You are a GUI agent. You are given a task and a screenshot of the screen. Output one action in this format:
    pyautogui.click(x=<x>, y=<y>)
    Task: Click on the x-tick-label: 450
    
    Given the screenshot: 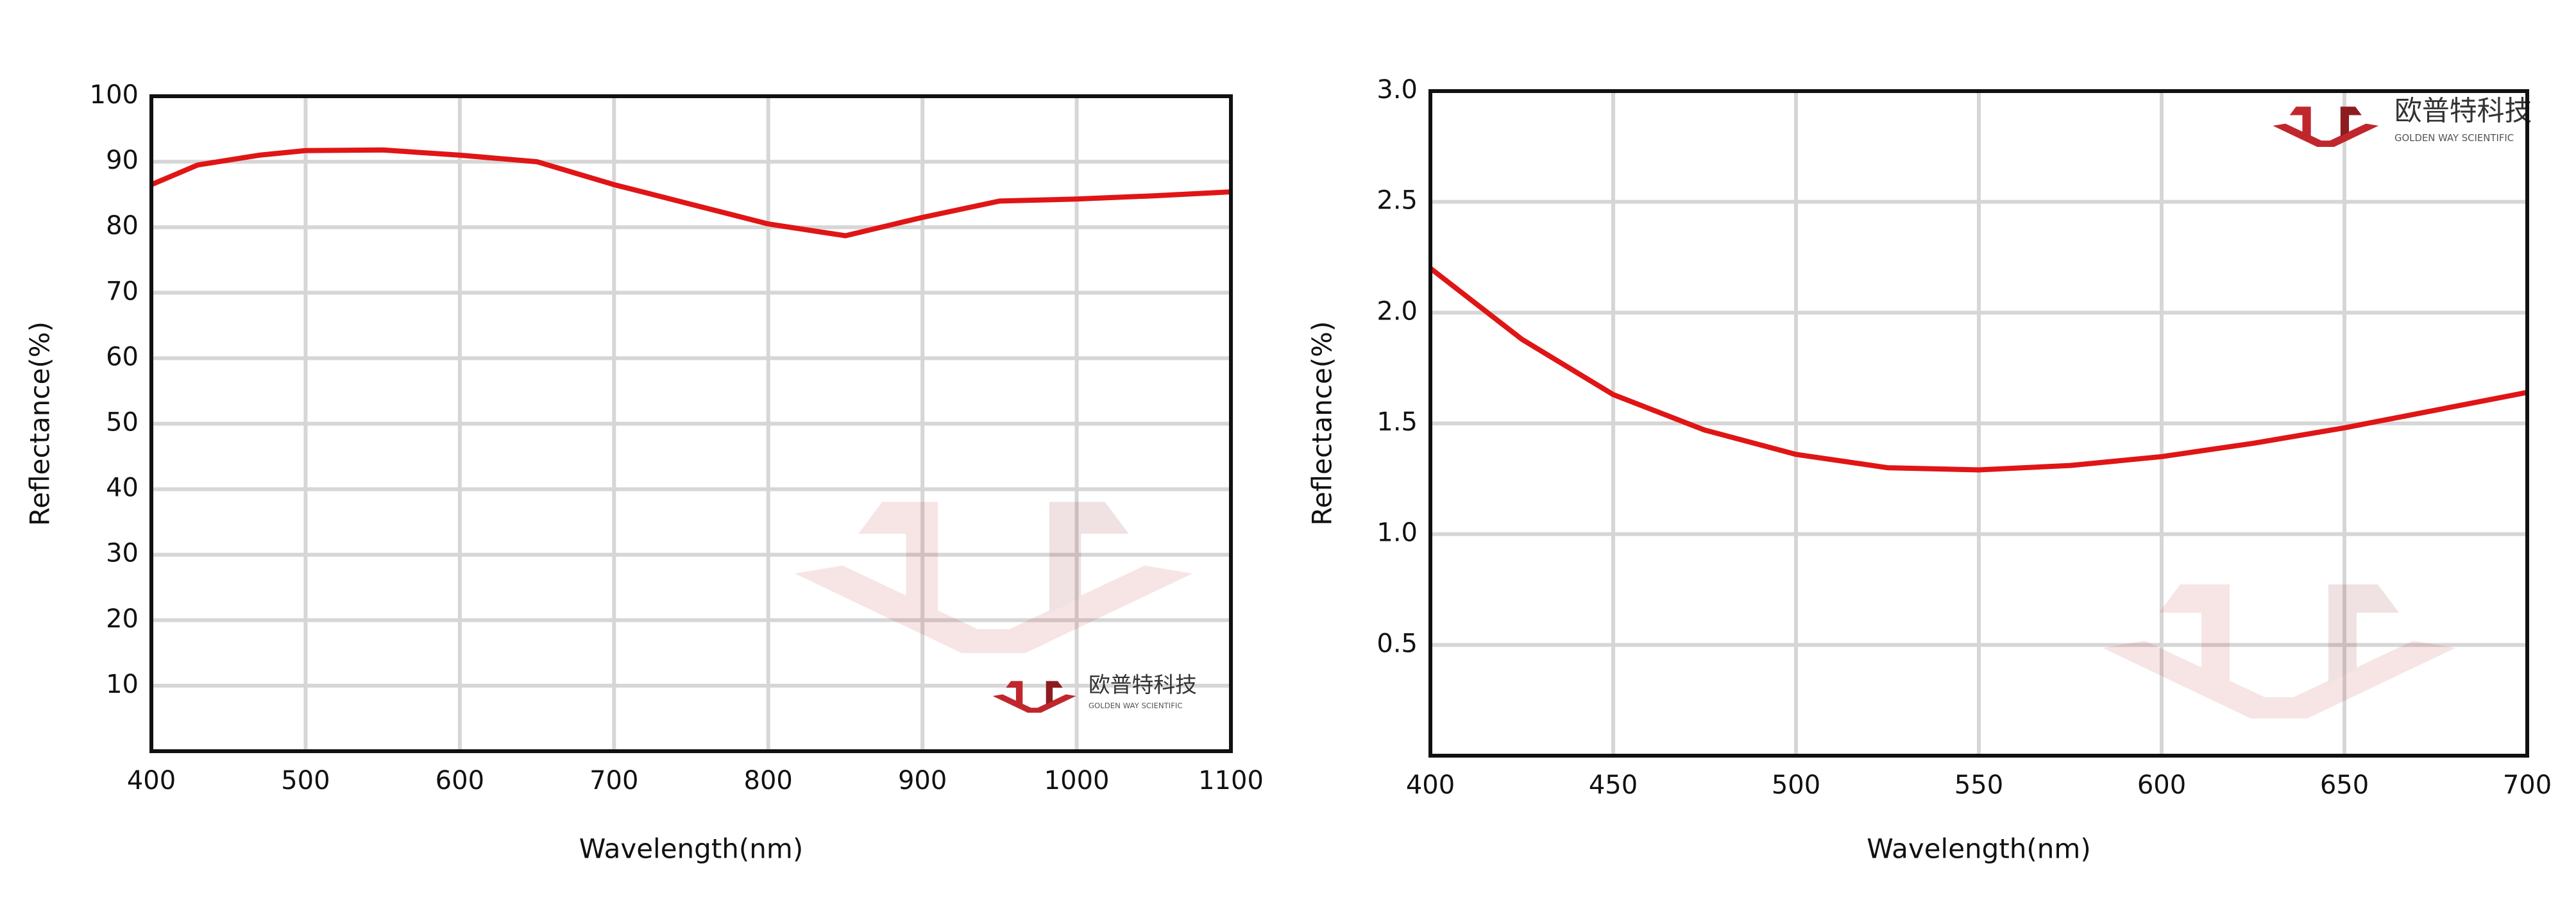 What is the action you would take?
    pyautogui.click(x=1613, y=785)
    